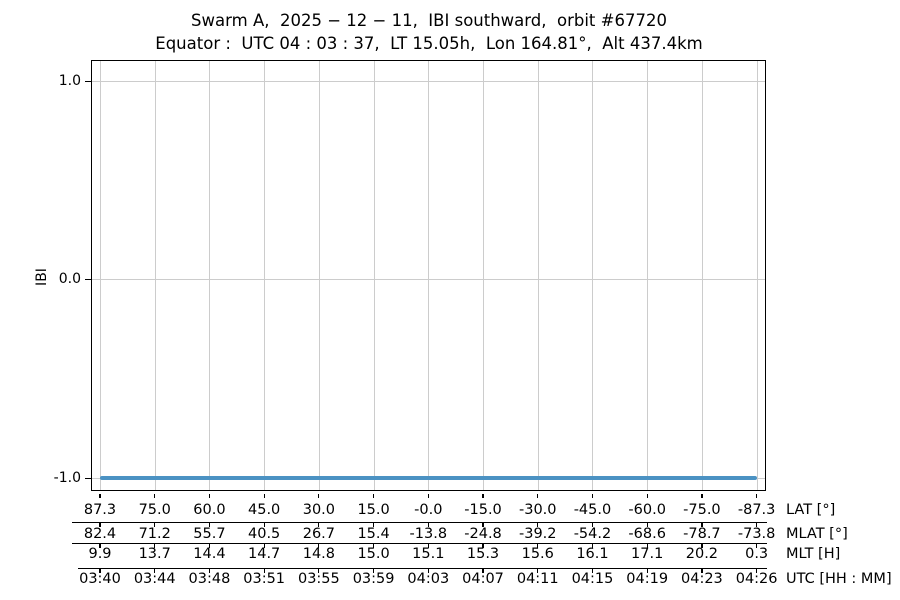 The width and height of the screenshot is (900, 600). What do you see at coordinates (100, 510) in the screenshot?
I see `x-tick-label: 87.3` at bounding box center [100, 510].